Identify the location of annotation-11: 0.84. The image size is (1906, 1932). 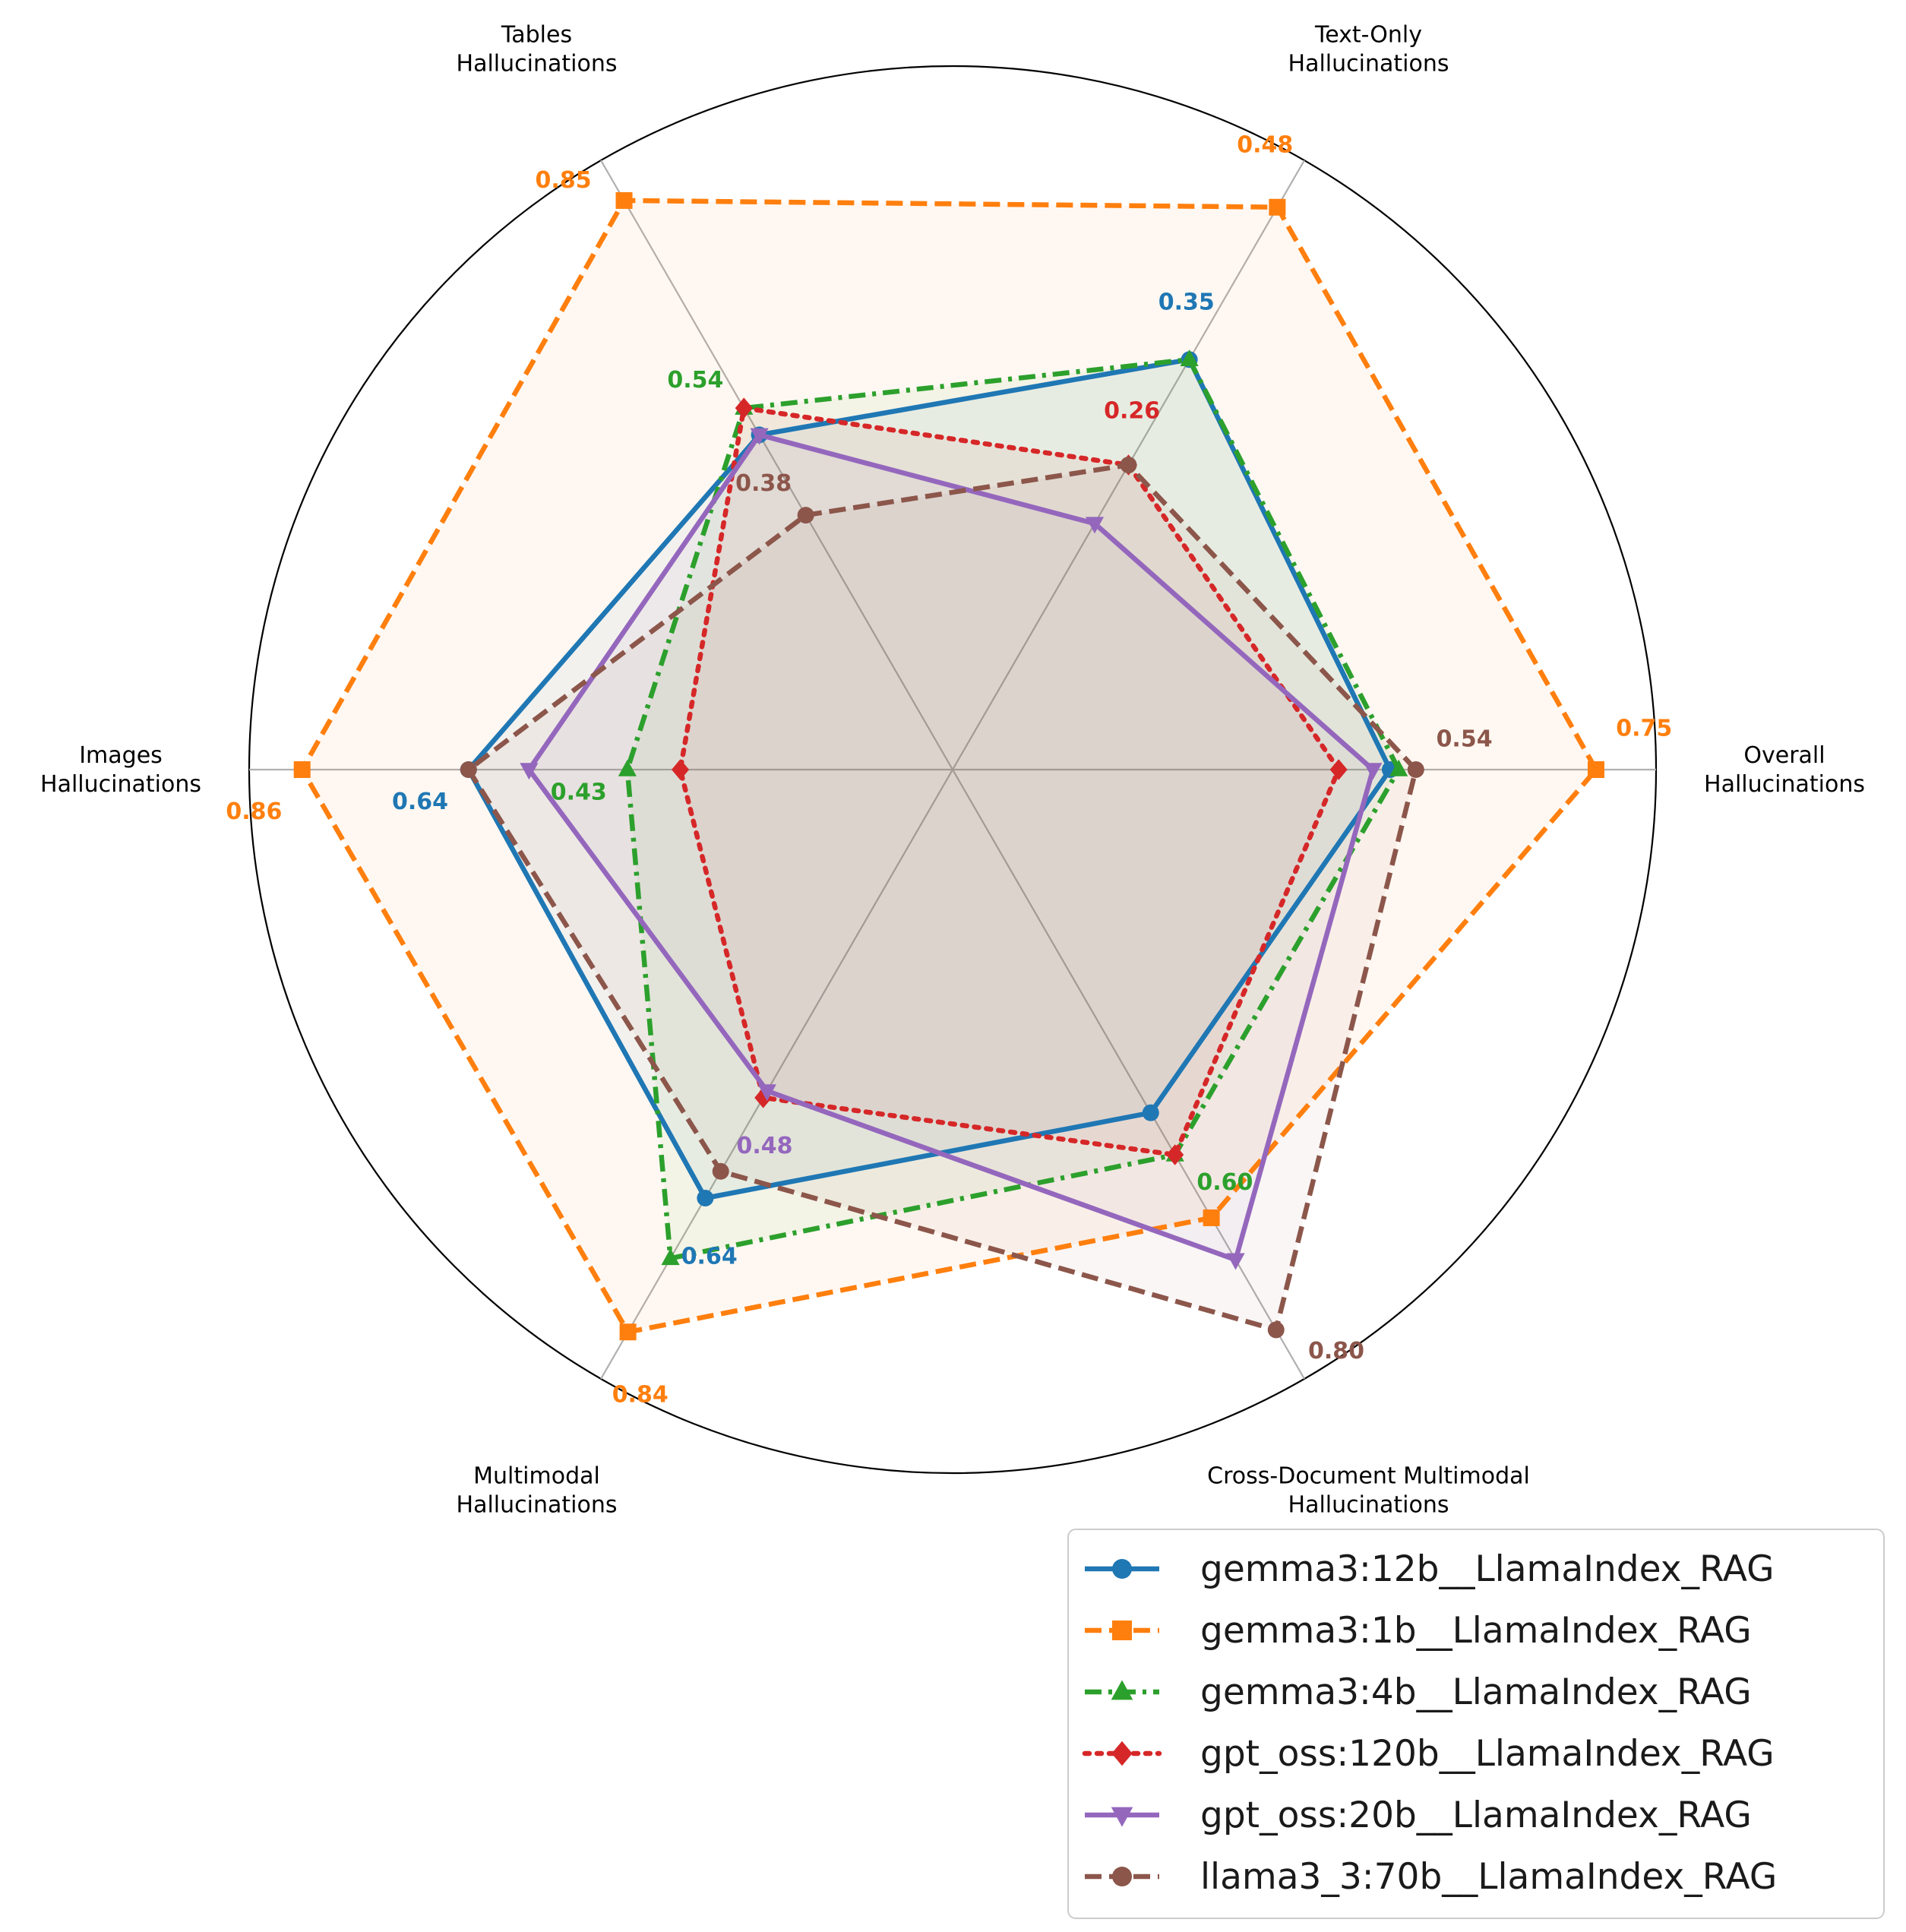
(641, 1395).